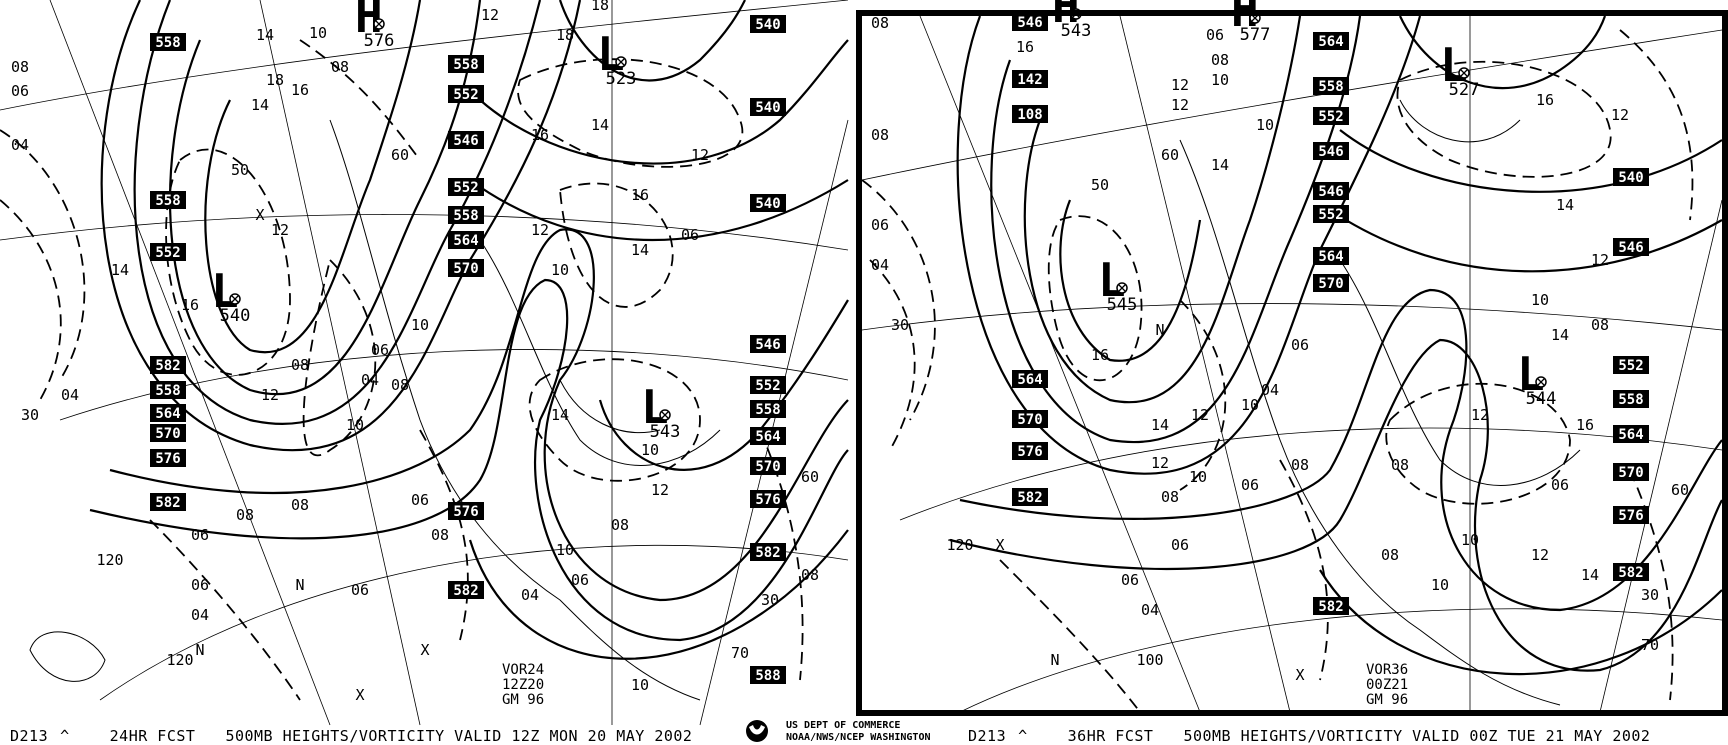 This screenshot has width=1728, height=745. What do you see at coordinates (987, 736) in the screenshot?
I see `product-id: D213` at bounding box center [987, 736].